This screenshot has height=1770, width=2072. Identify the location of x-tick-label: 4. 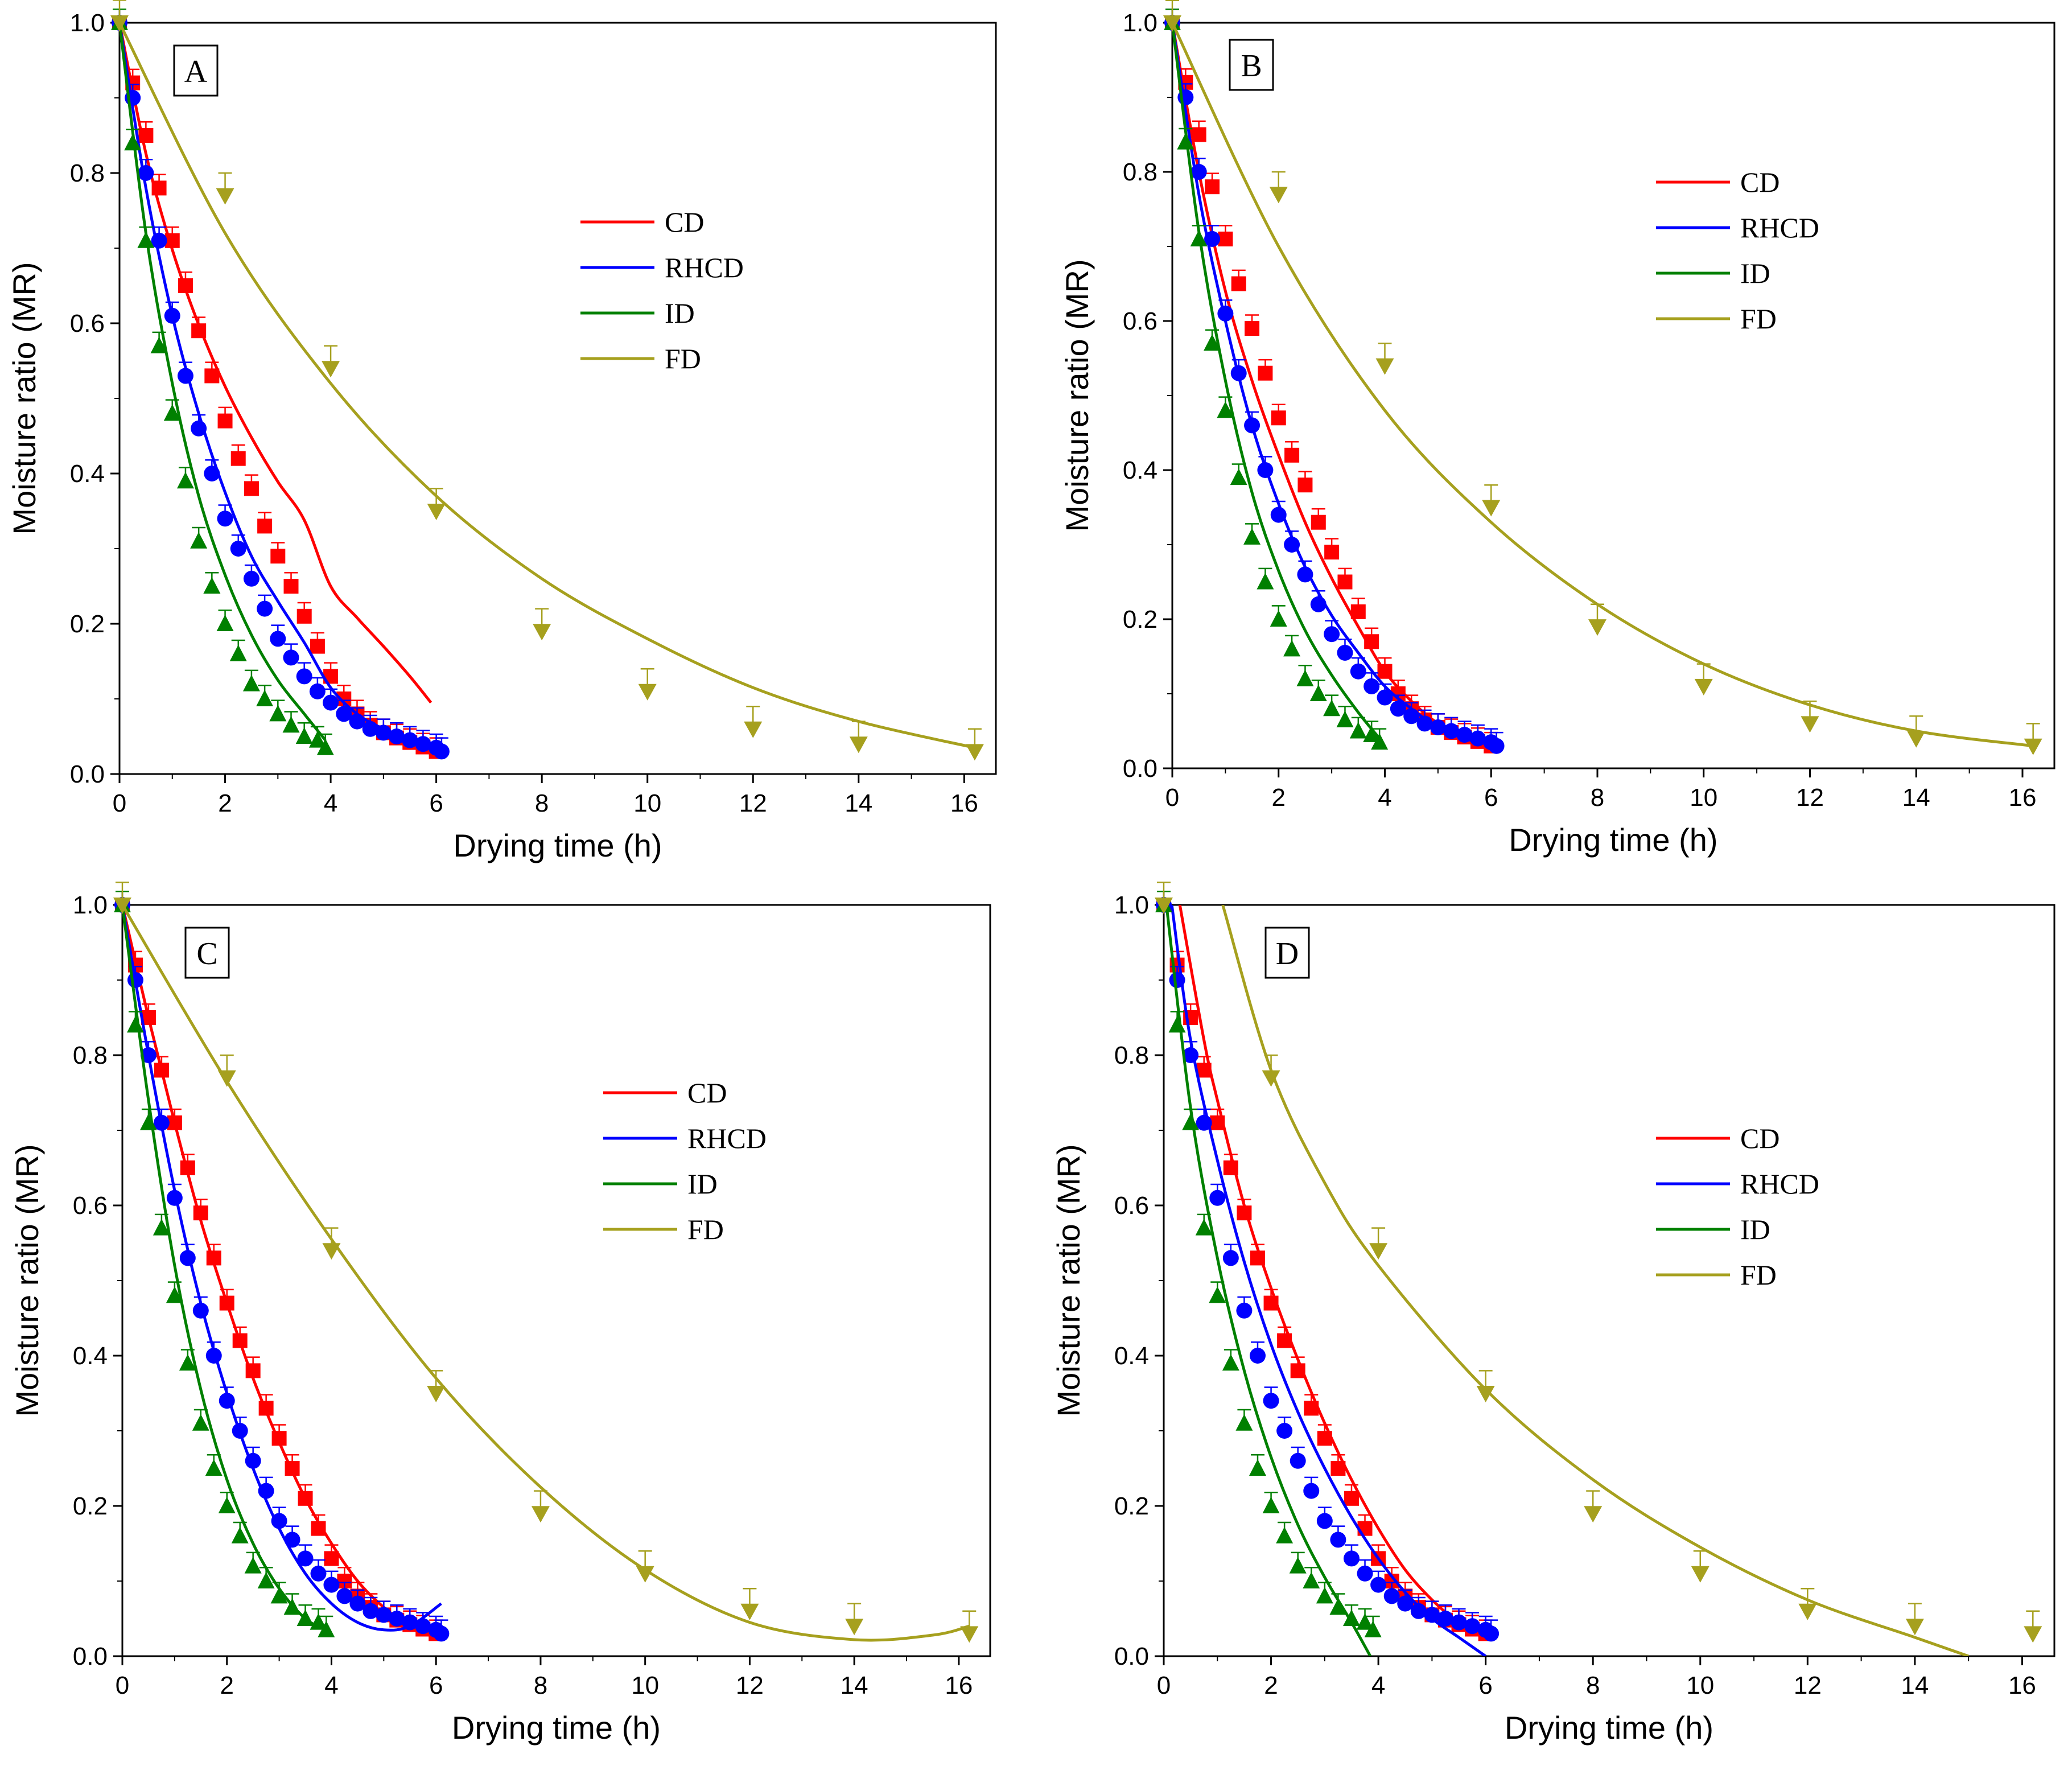
(331, 1685).